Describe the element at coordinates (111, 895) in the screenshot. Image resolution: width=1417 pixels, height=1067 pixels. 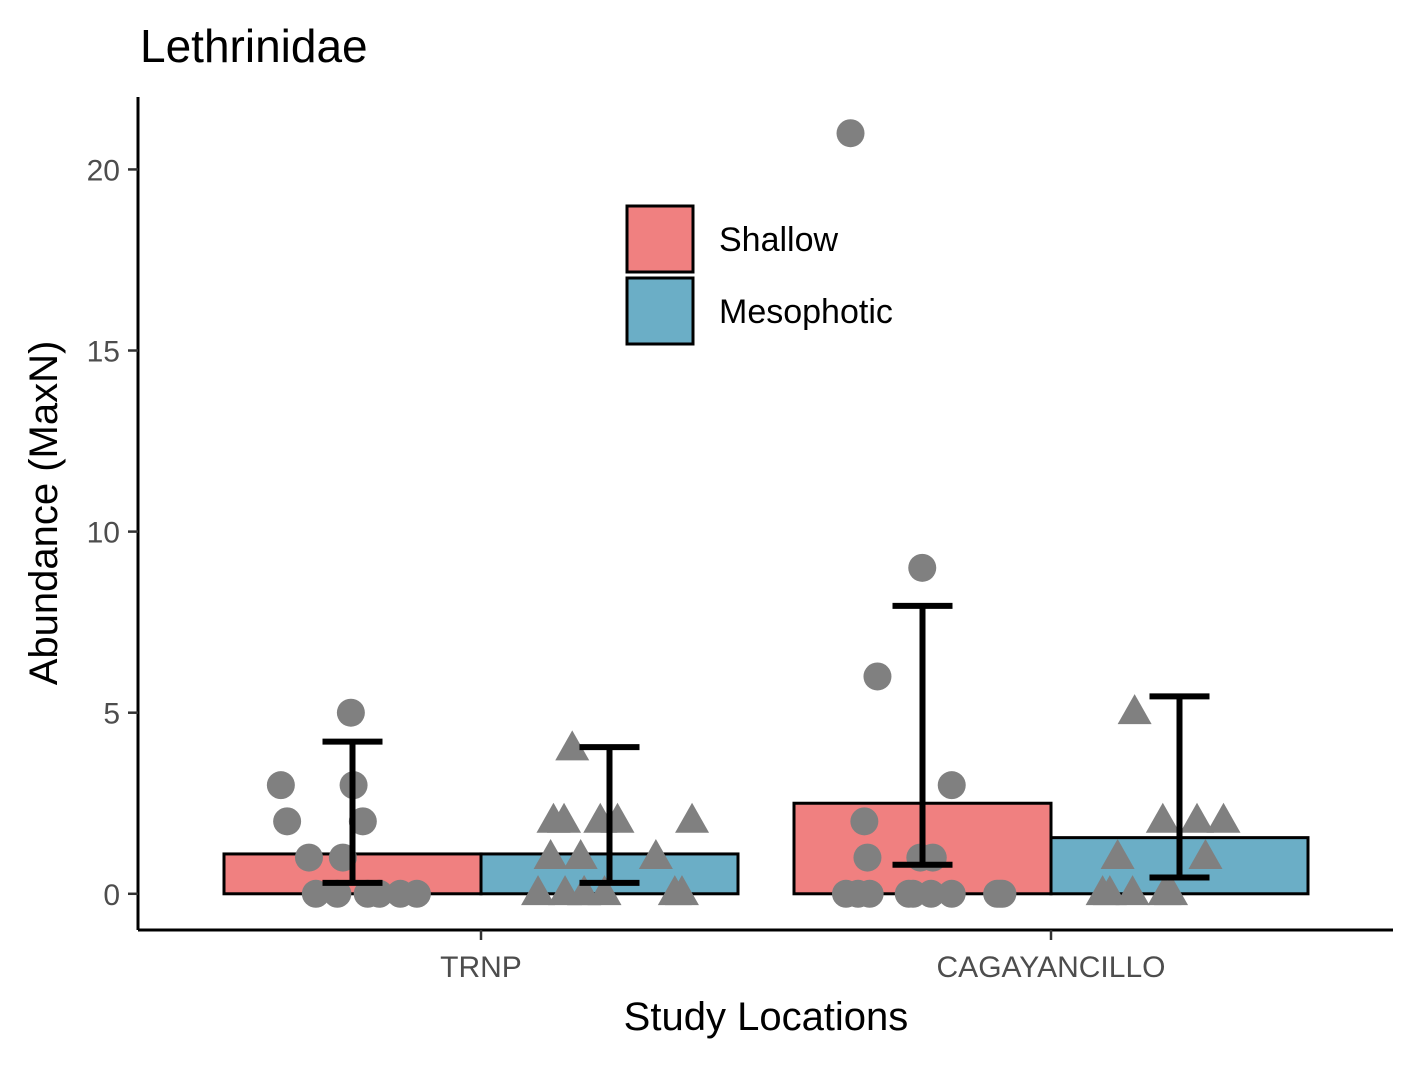
I see `y-tick-label-0: 0` at that location.